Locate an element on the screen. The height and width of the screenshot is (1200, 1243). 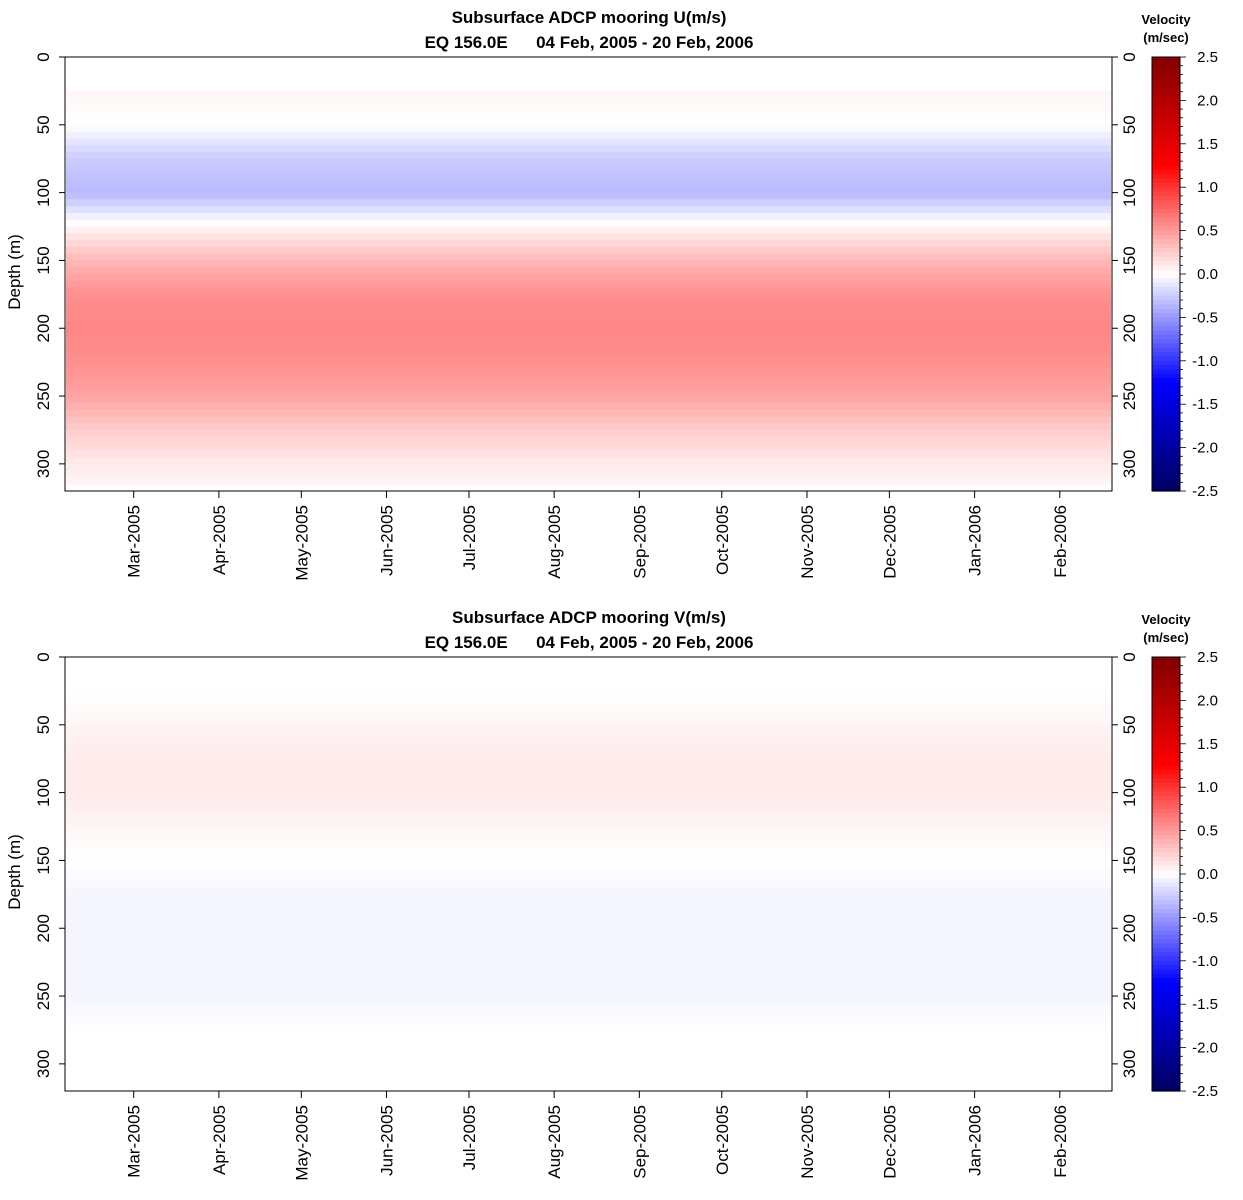
x-tick-label: Feb-2006 is located at coordinates (1060, 541).